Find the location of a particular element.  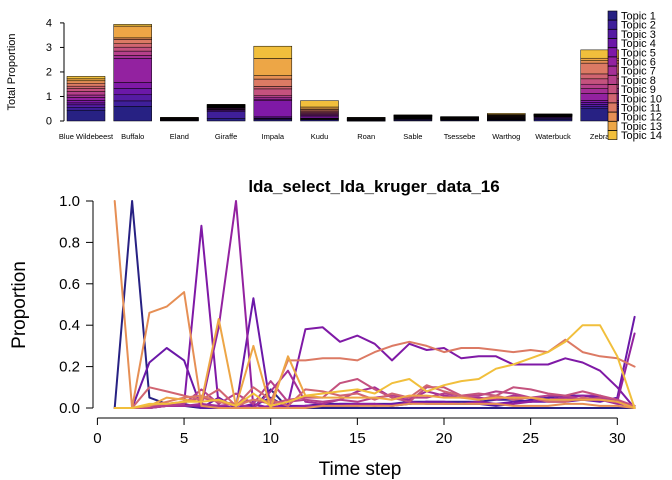

bar-category-label: Buffalo is located at coordinates (132, 136).